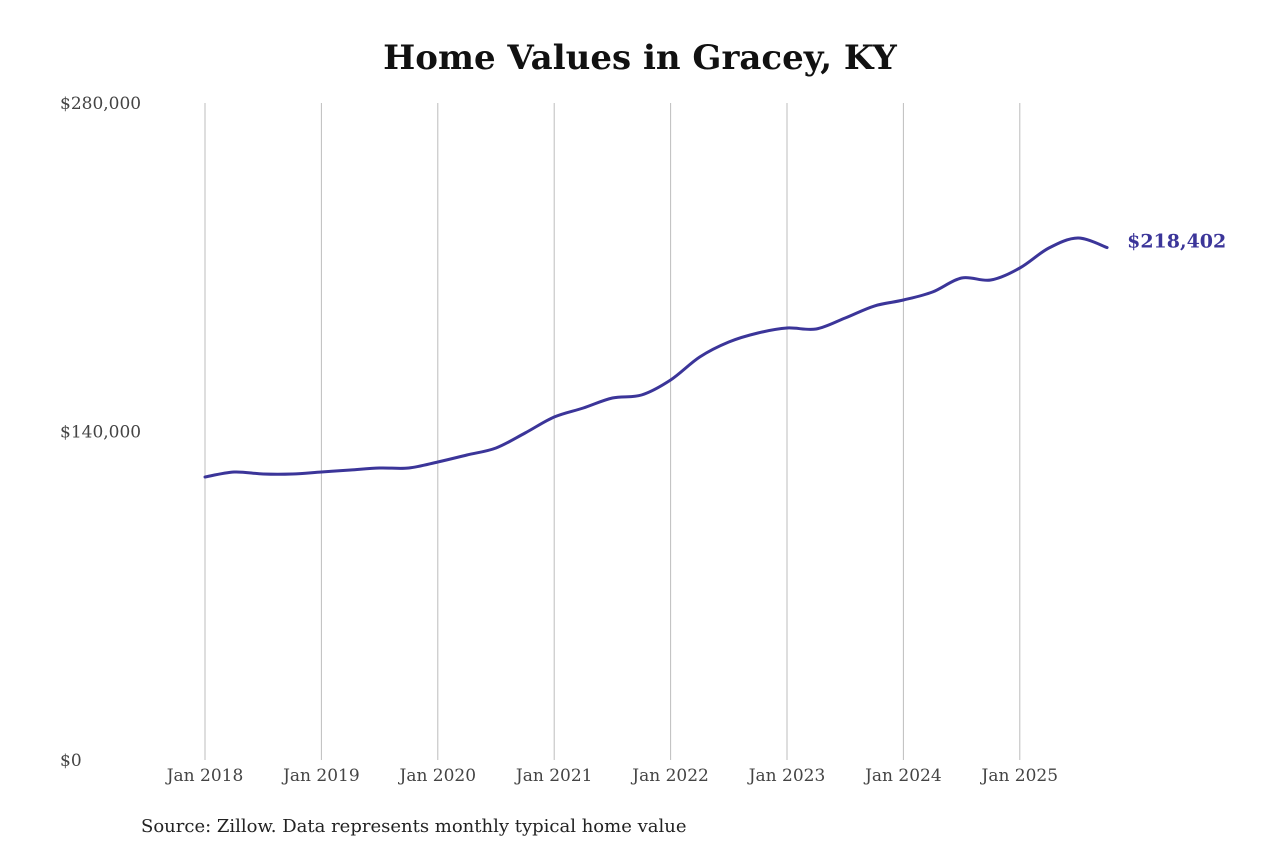  What do you see at coordinates (640, 58) in the screenshot?
I see `chart-title: Home Values in Gracey, KY` at bounding box center [640, 58].